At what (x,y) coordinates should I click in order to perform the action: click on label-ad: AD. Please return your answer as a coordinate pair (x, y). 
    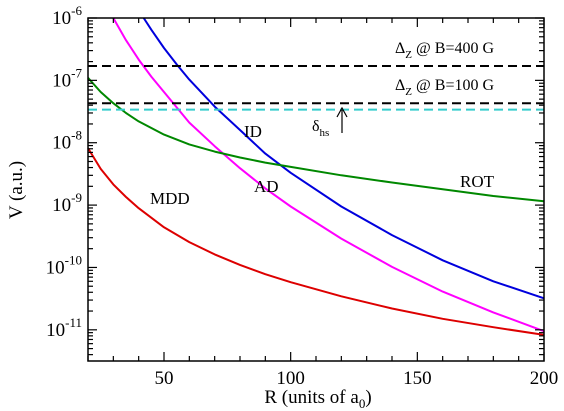
    Looking at the image, I should click on (266, 186).